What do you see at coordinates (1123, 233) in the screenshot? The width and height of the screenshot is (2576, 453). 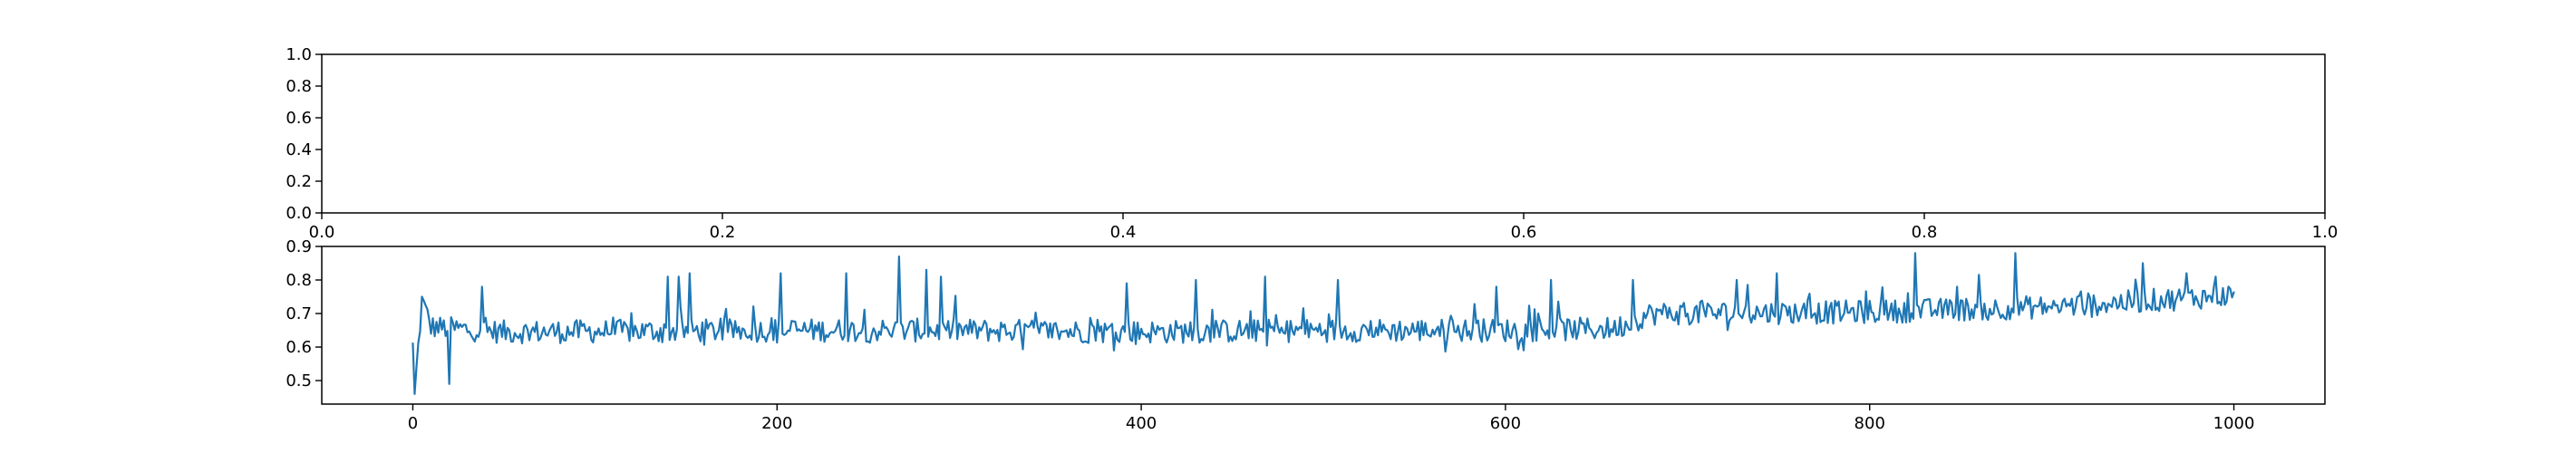 I see `axes-top-x-tick-label: 0.4` at bounding box center [1123, 233].